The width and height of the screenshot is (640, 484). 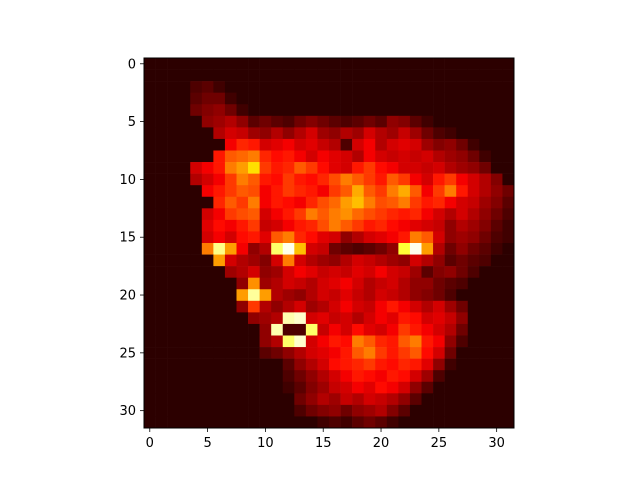 What do you see at coordinates (381, 443) in the screenshot?
I see `x-tick-label: 20` at bounding box center [381, 443].